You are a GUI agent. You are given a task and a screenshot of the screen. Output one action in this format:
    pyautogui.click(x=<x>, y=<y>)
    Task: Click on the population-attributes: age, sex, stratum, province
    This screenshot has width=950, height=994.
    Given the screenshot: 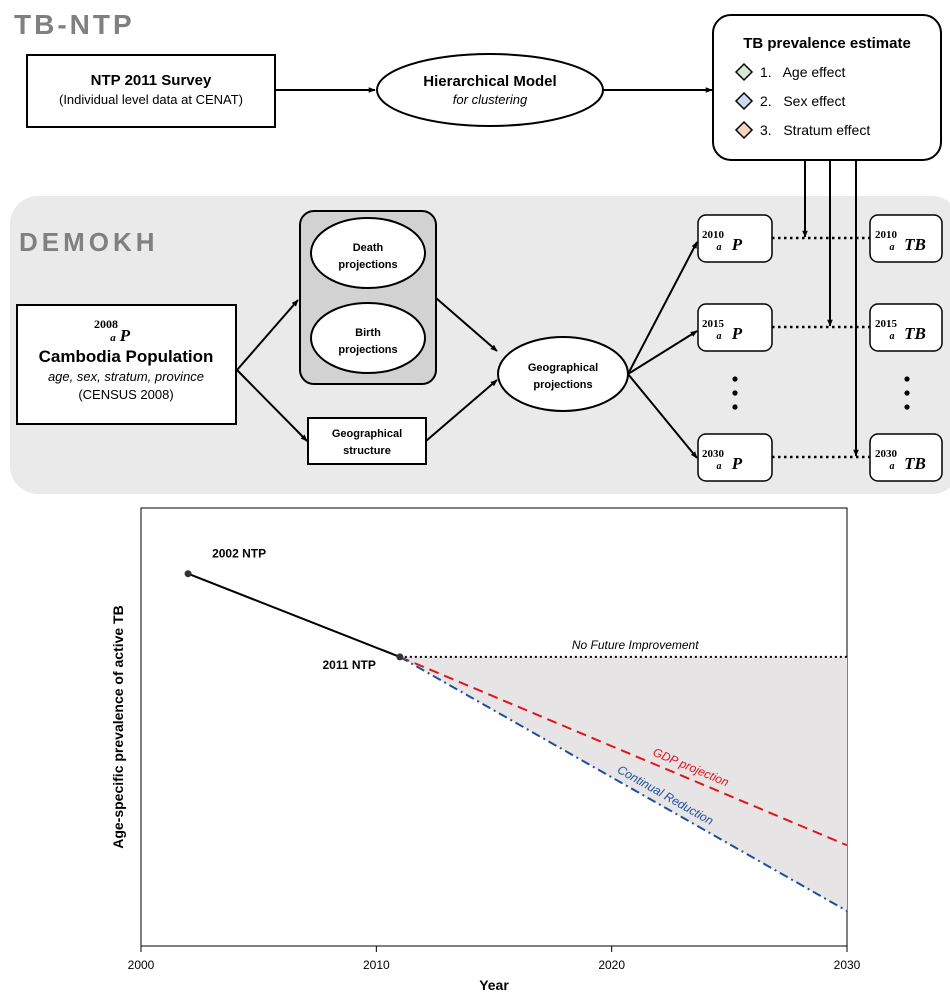 What is the action you would take?
    pyautogui.click(x=126, y=376)
    